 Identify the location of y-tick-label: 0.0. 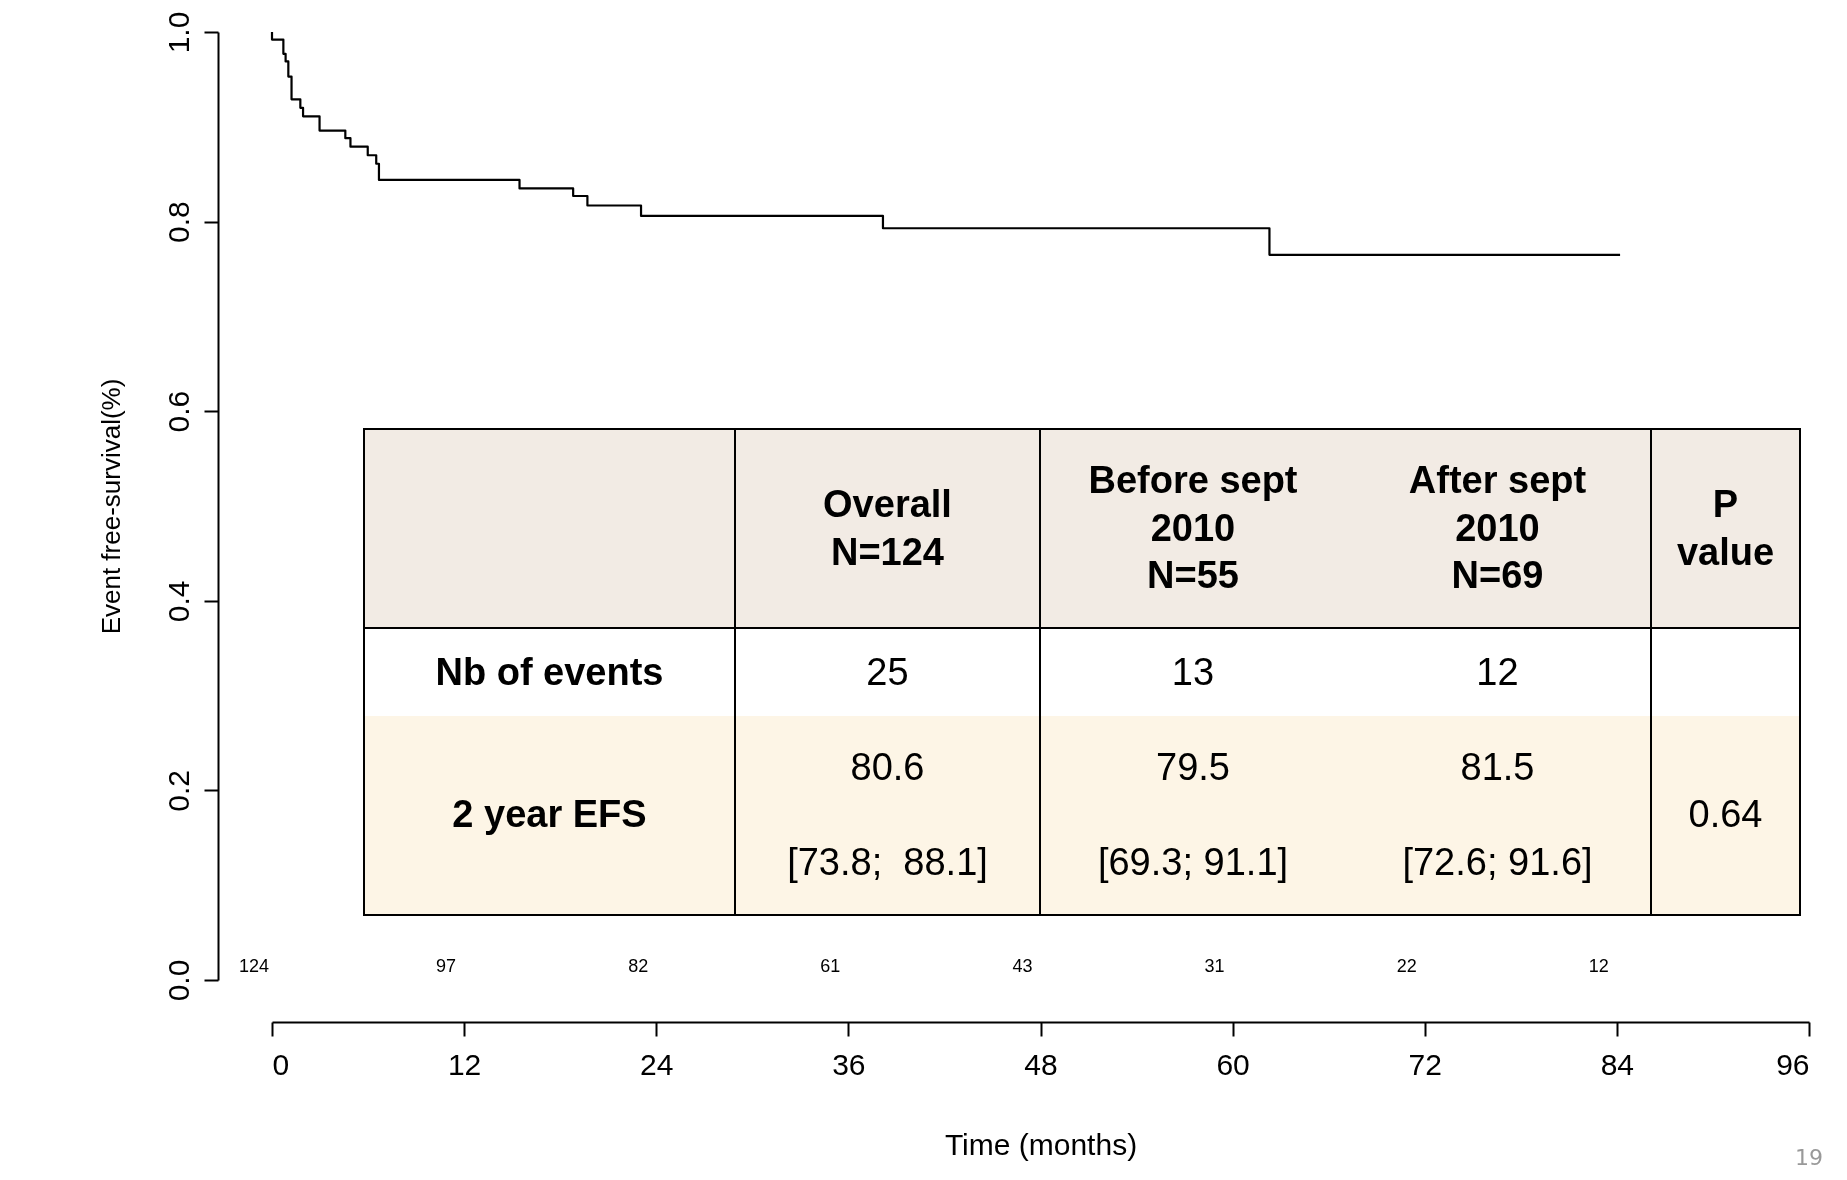
(178, 980).